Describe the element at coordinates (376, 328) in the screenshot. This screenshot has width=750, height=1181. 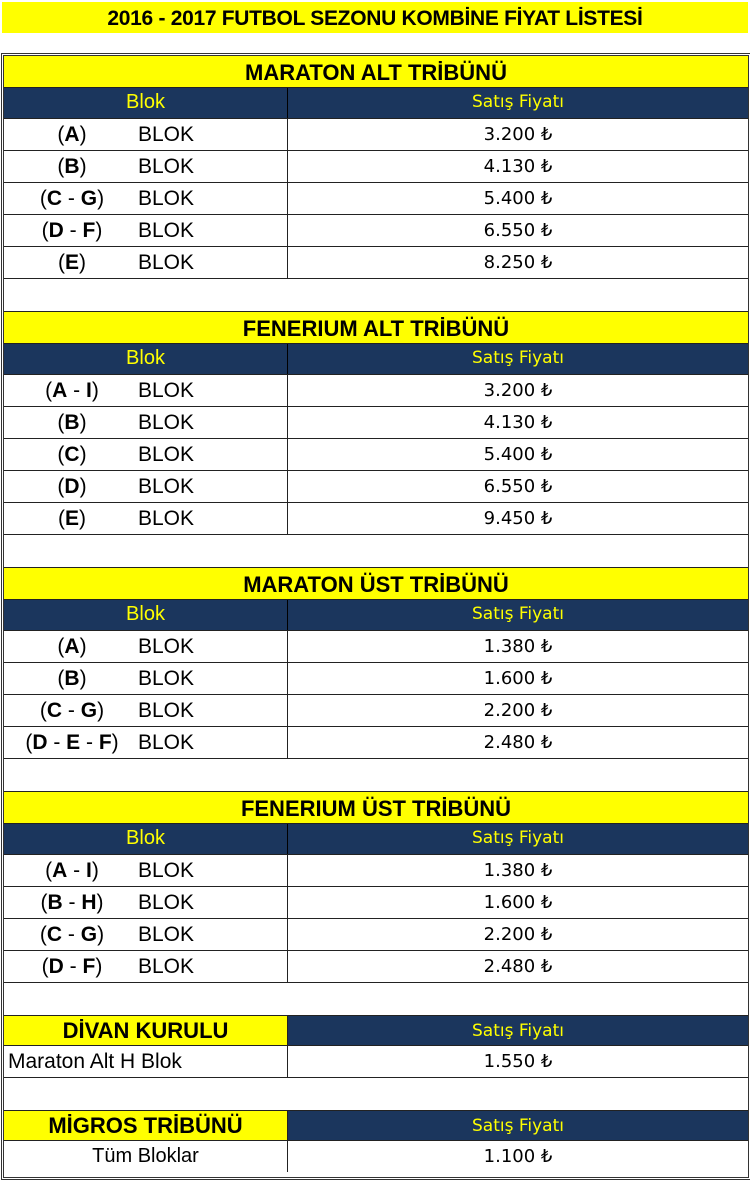
I see `section-title: FENERIUM ALT TRİBÜNÜ` at that location.